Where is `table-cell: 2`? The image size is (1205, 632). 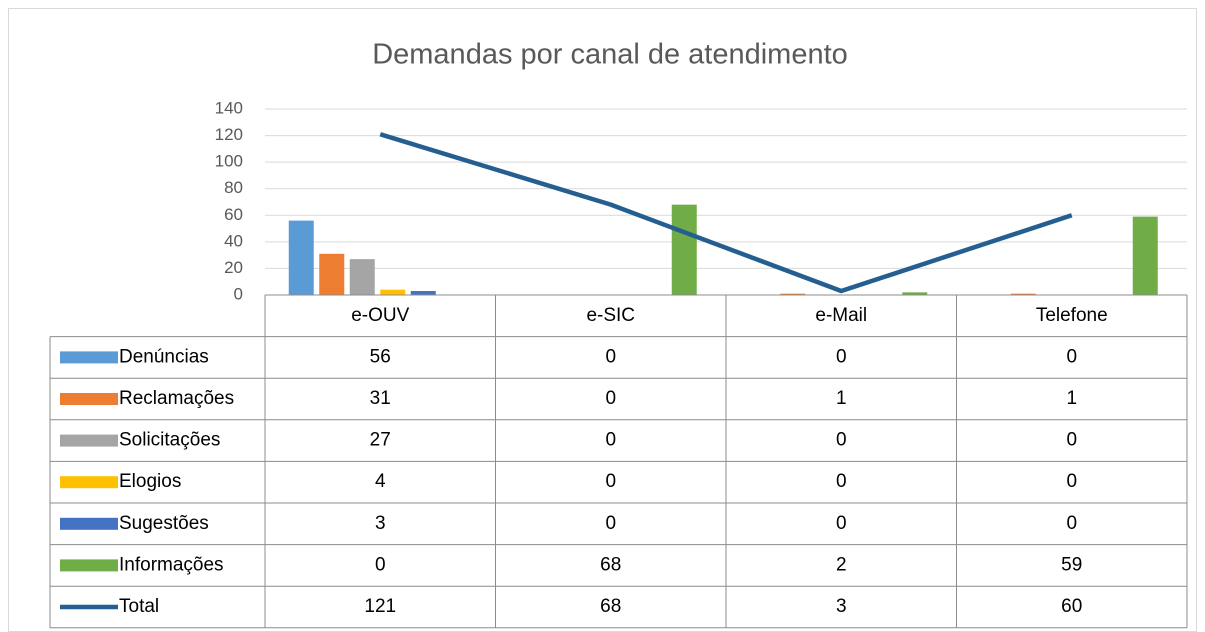
table-cell: 2 is located at coordinates (841, 564).